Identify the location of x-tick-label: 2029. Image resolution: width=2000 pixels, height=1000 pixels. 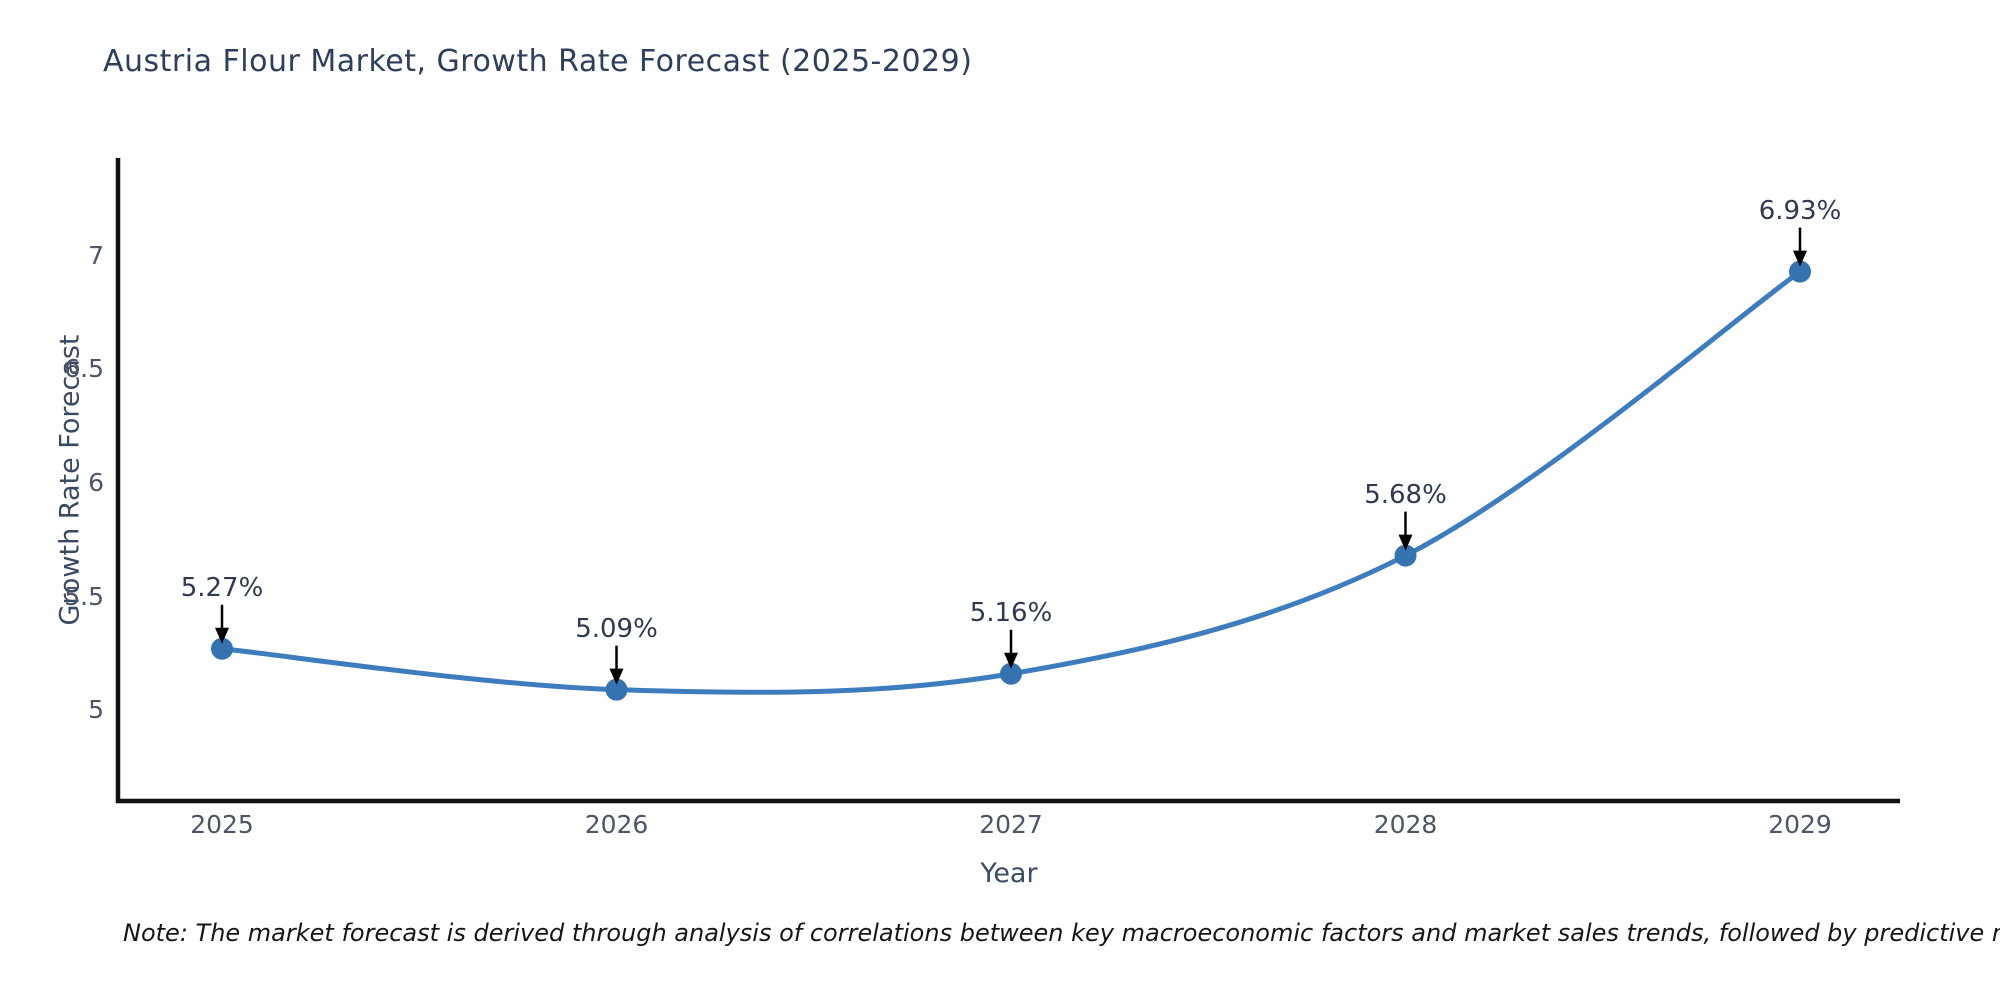
(1800, 824).